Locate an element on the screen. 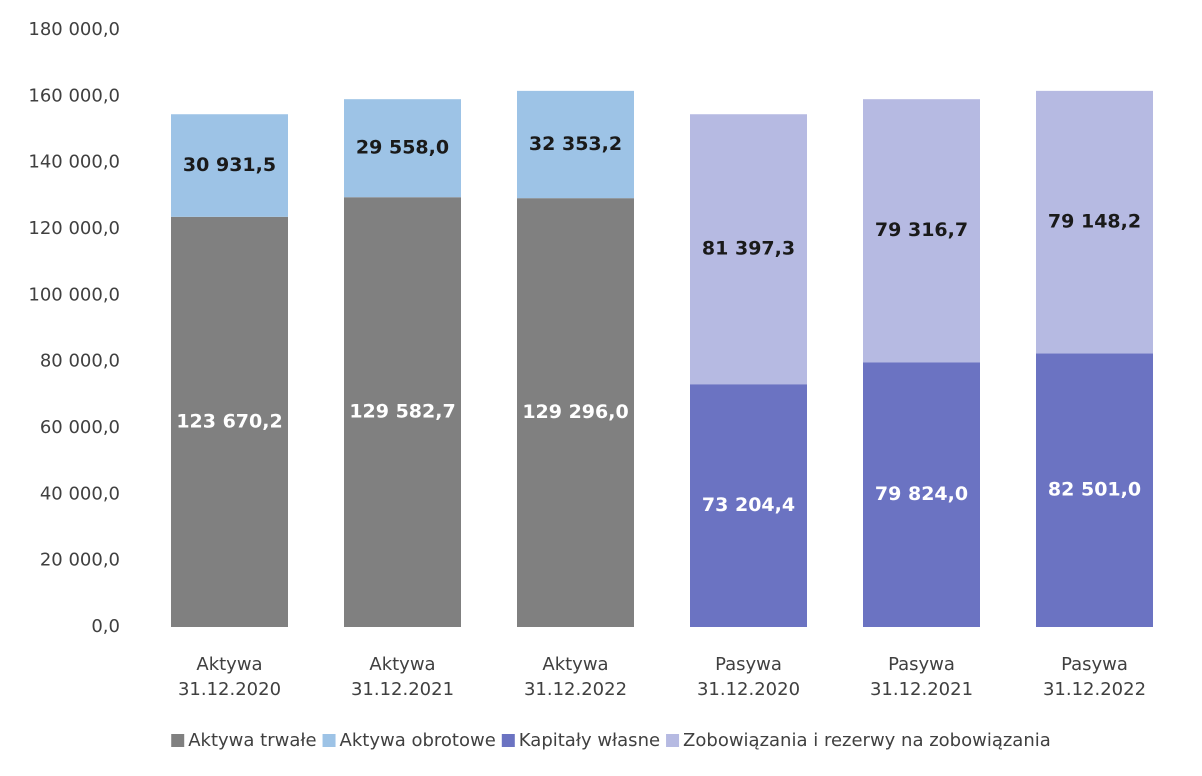 The image size is (1202, 776). data-label: 82 501,0 is located at coordinates (1094, 490).